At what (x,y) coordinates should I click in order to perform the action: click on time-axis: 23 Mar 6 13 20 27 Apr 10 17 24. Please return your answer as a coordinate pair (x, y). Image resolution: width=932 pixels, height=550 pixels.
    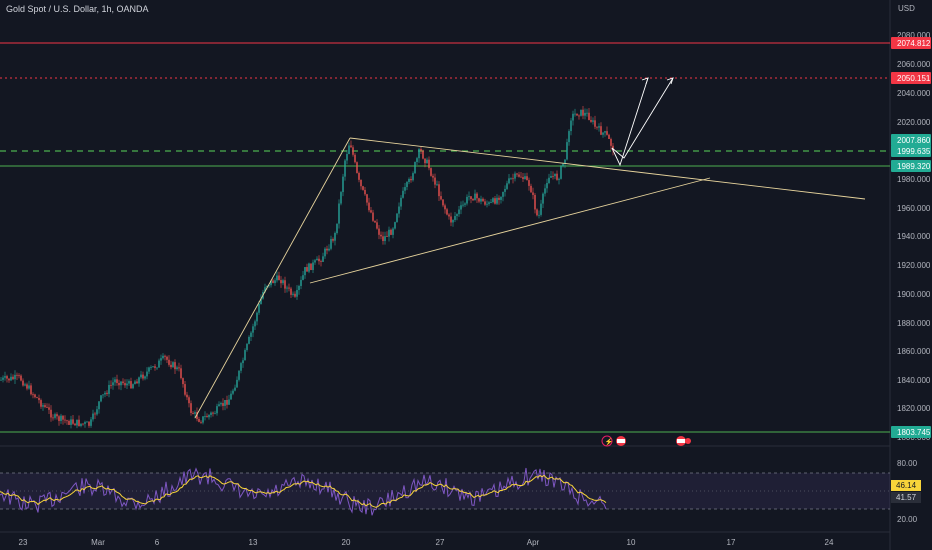
    Looking at the image, I should click on (426, 542).